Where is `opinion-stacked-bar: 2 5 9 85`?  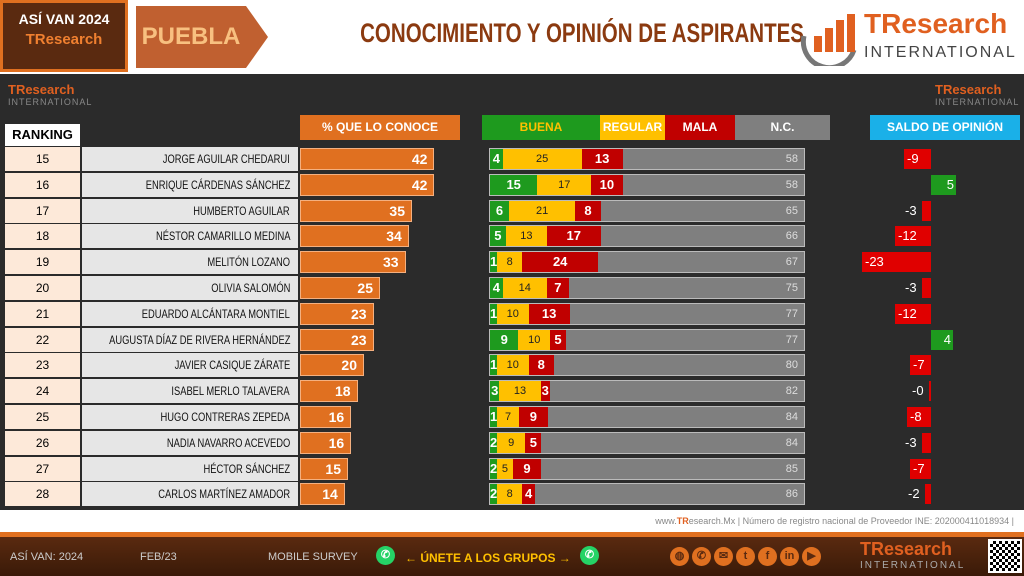
opinion-stacked-bar: 2 5 9 85 is located at coordinates (647, 468).